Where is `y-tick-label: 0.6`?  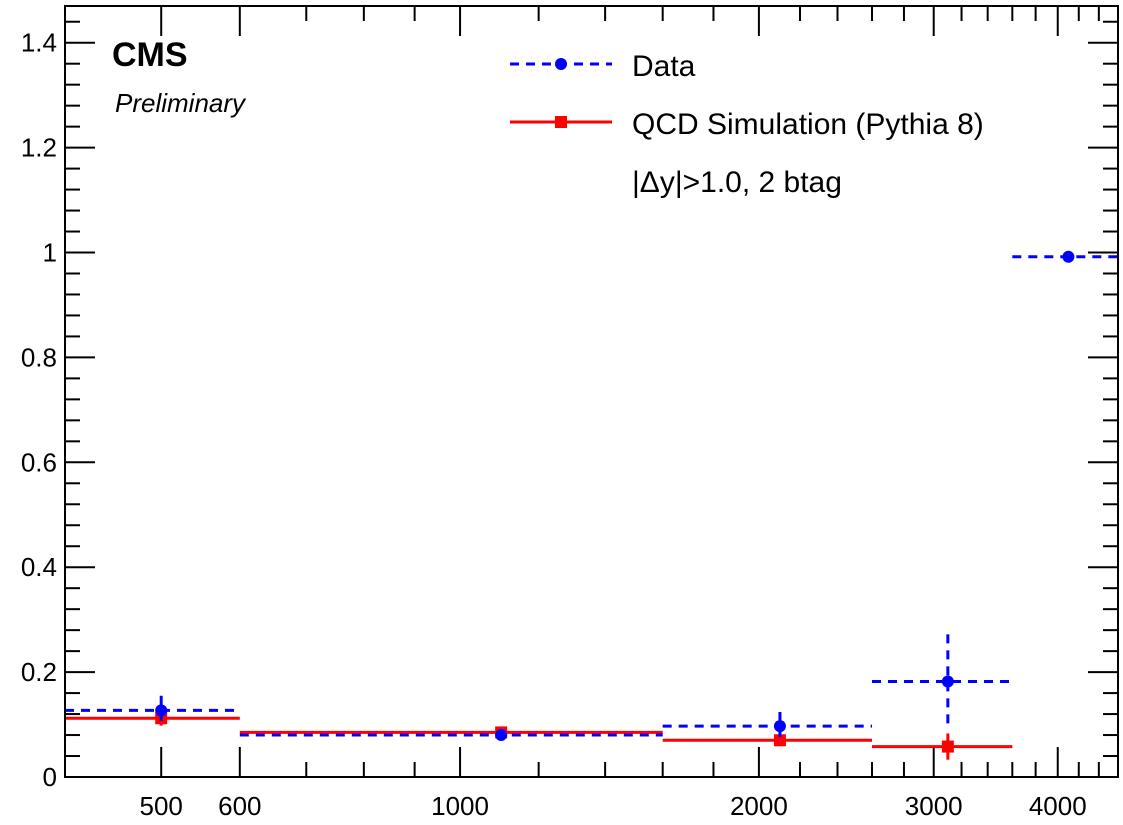 y-tick-label: 0.6 is located at coordinates (39, 462).